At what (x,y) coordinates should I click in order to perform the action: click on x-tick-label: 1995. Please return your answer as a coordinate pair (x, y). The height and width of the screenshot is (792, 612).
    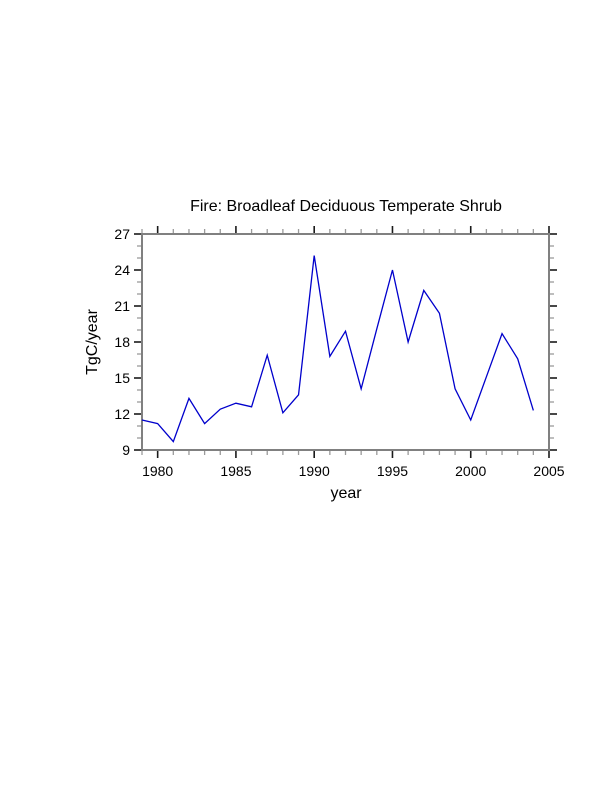
    Looking at the image, I should click on (392, 471).